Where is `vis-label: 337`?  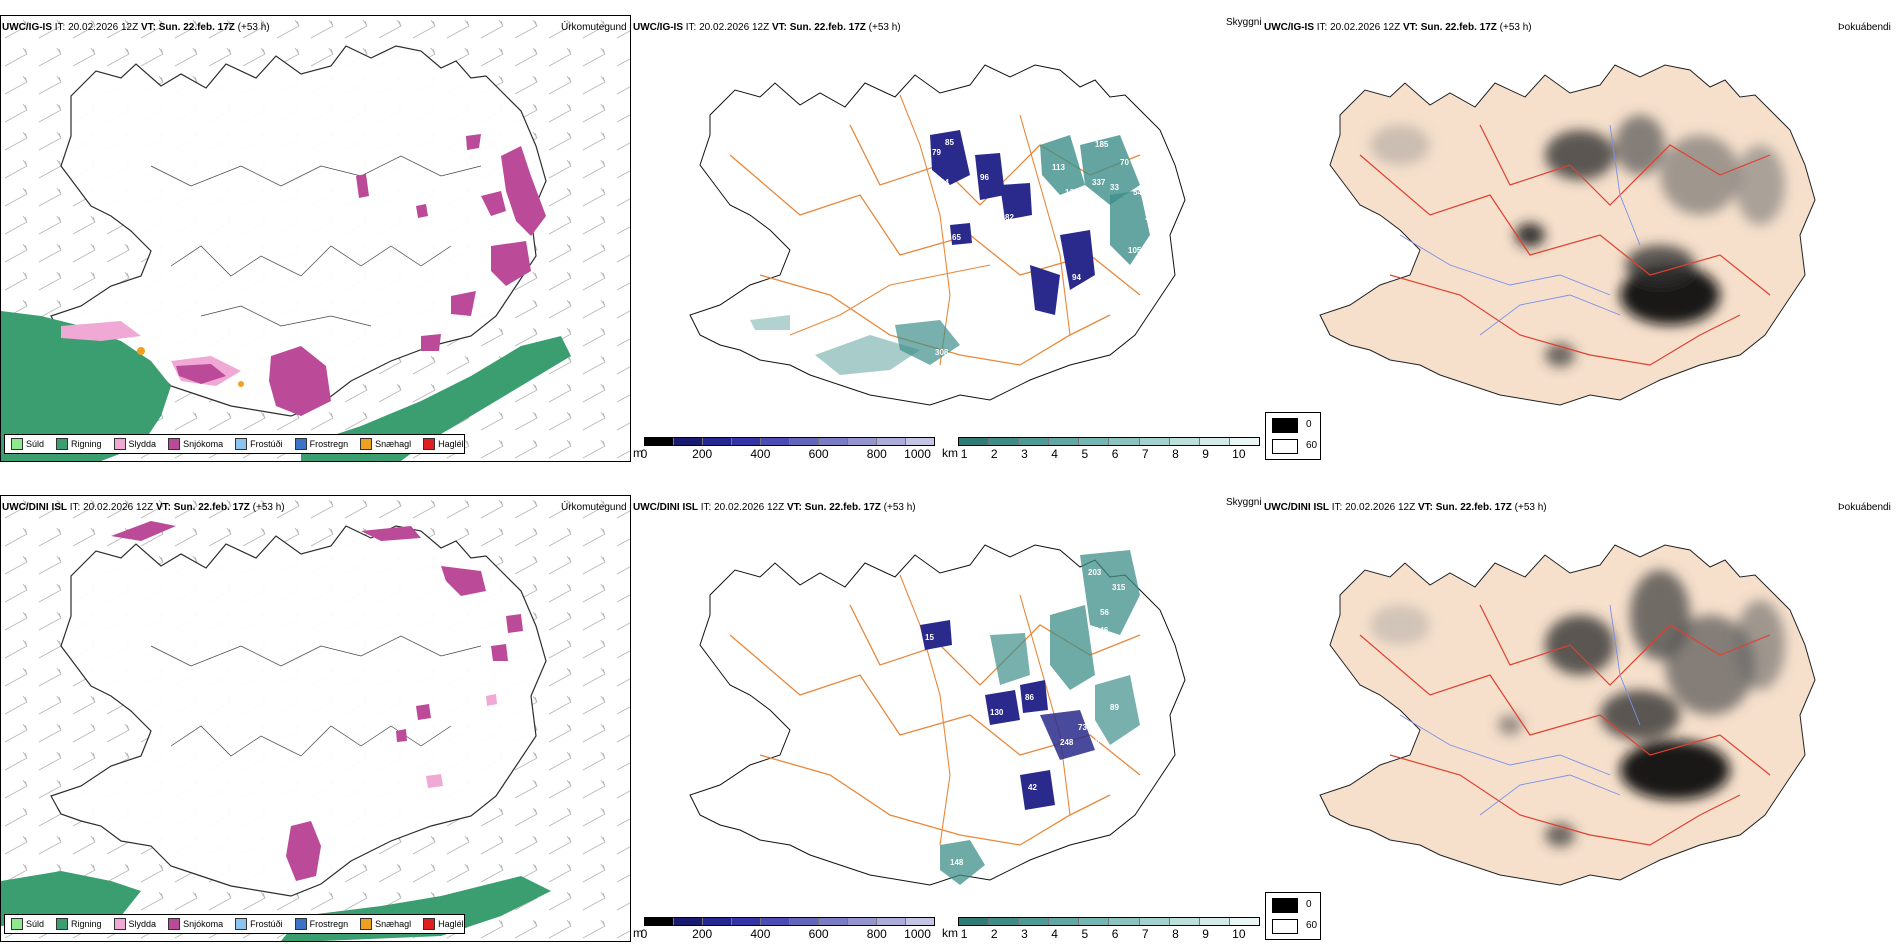 vis-label: 337 is located at coordinates (1099, 182).